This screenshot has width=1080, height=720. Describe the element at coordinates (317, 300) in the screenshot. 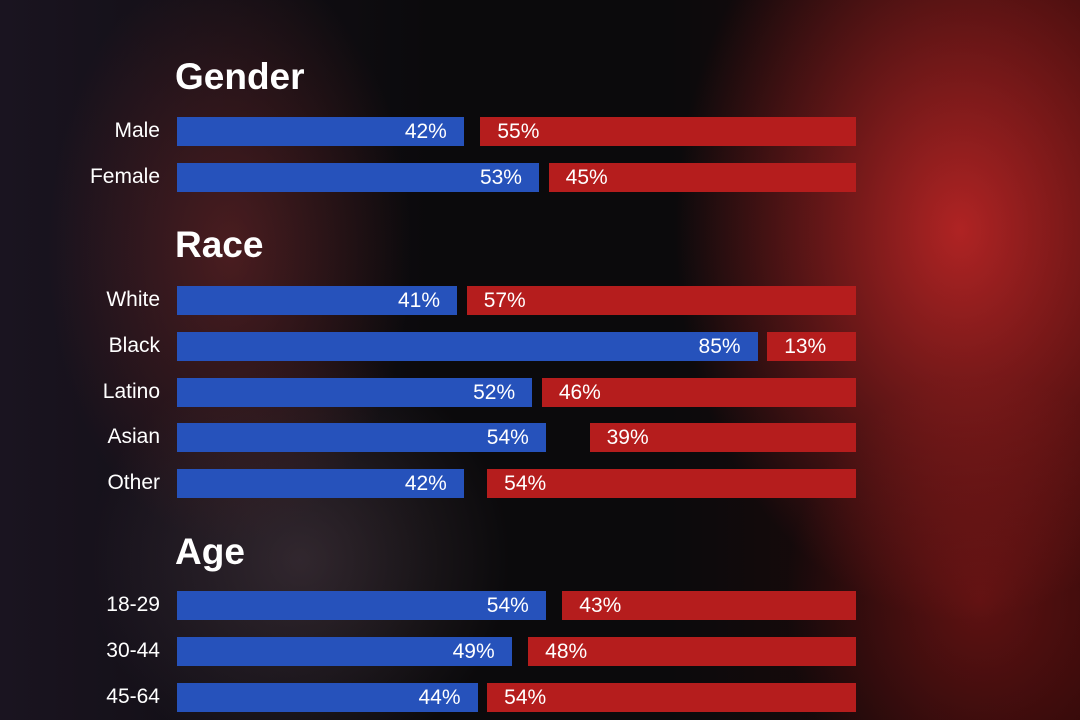

I see `blue-bar: 41%` at that location.